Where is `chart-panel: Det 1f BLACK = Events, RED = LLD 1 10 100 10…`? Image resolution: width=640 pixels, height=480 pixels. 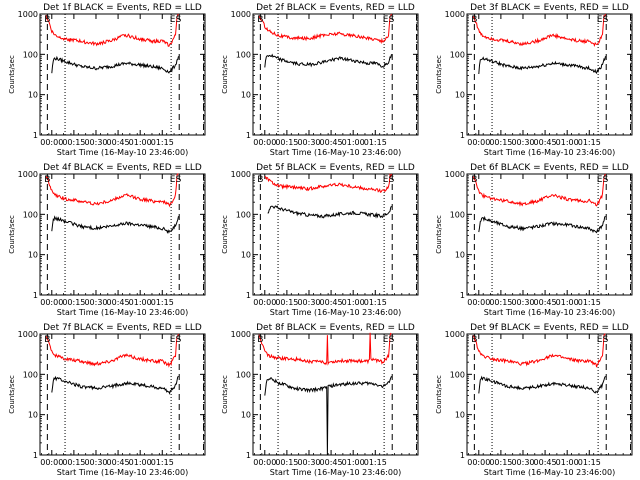 chart-panel: Det 1f BLACK = Events, RED = LLD 1 10 100 10… is located at coordinates (107, 80).